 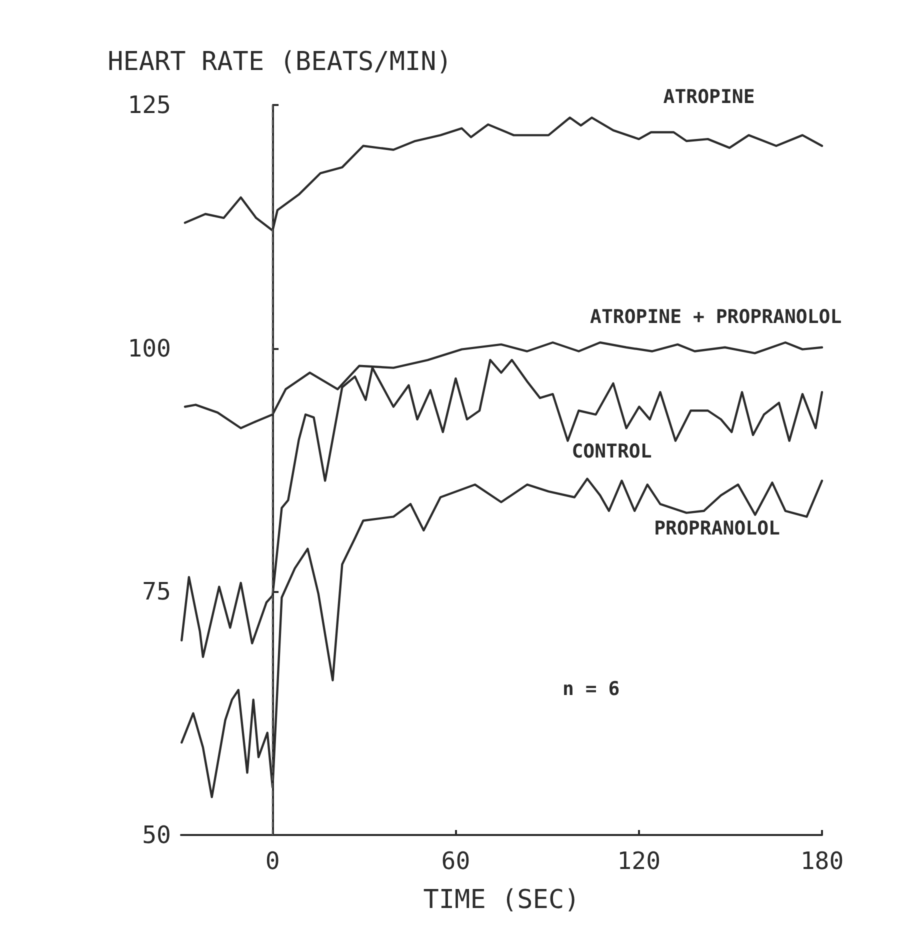 I want to click on series-label: ATROPINE + PROPRANOLOL, so click(x=716, y=317).